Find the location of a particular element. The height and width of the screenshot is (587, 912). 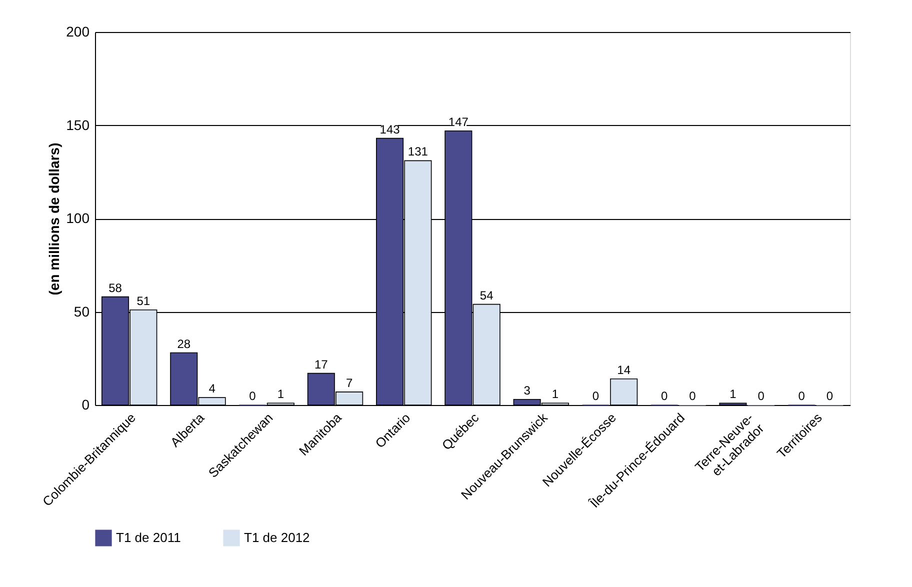

y-tick-label: 0 is located at coordinates (86, 404).